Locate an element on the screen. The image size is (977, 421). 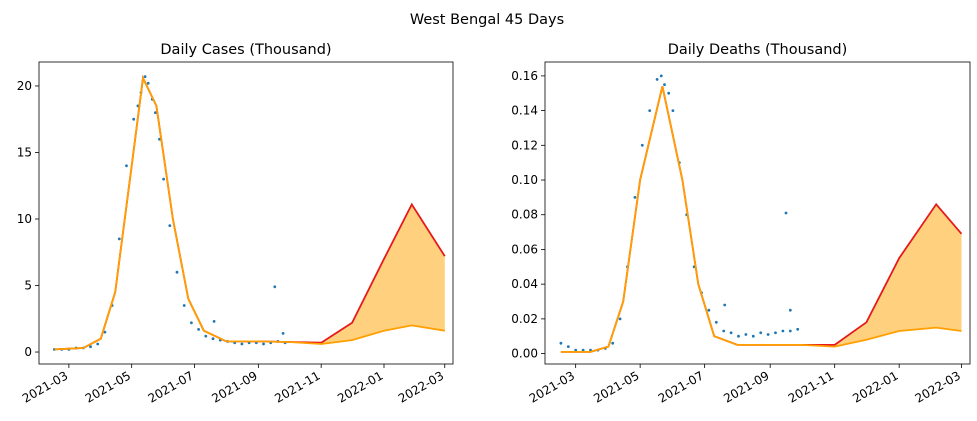
y-tick-label: 0.12 is located at coordinates (524, 145).